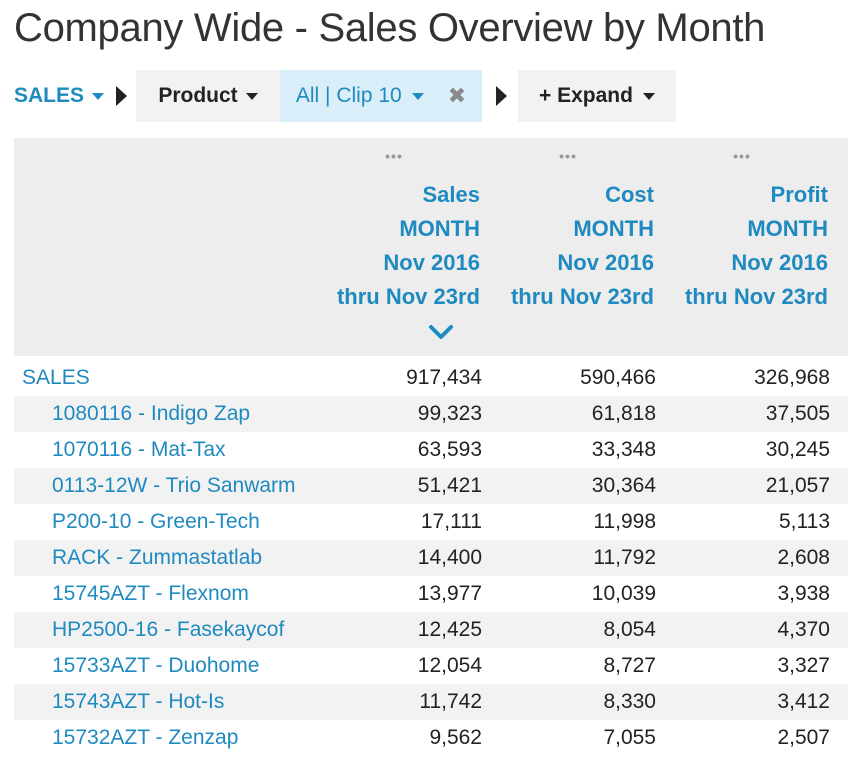 This screenshot has height=766, width=848. I want to click on table-row: SALES 917,434 590,466 326,968, so click(431, 378).